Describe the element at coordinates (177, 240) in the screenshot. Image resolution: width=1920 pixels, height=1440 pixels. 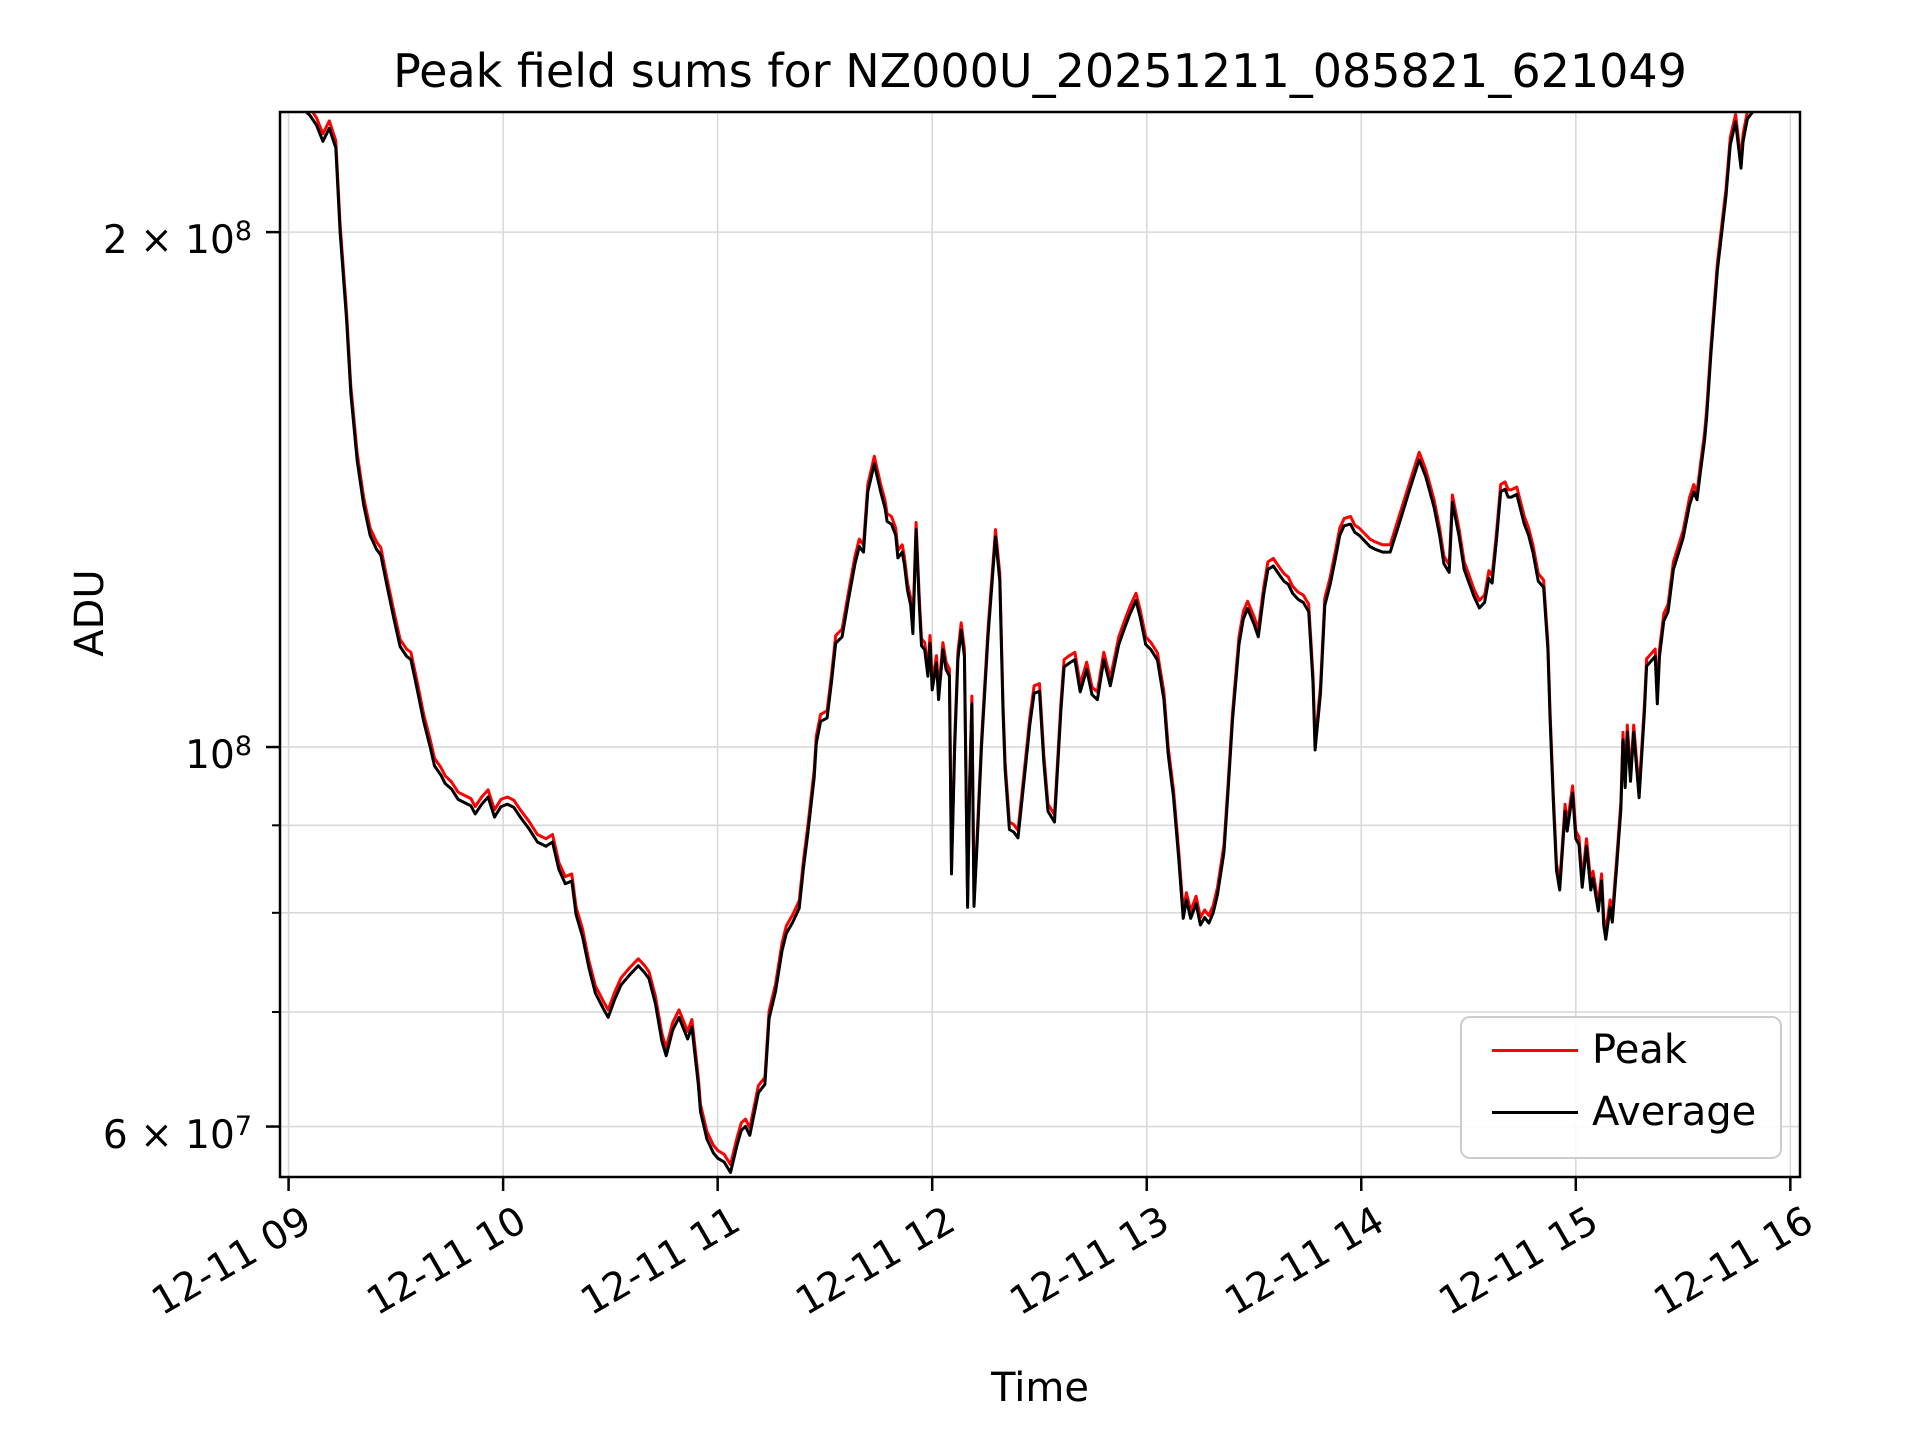
I see `y-tick-label: 2 × 108` at that location.